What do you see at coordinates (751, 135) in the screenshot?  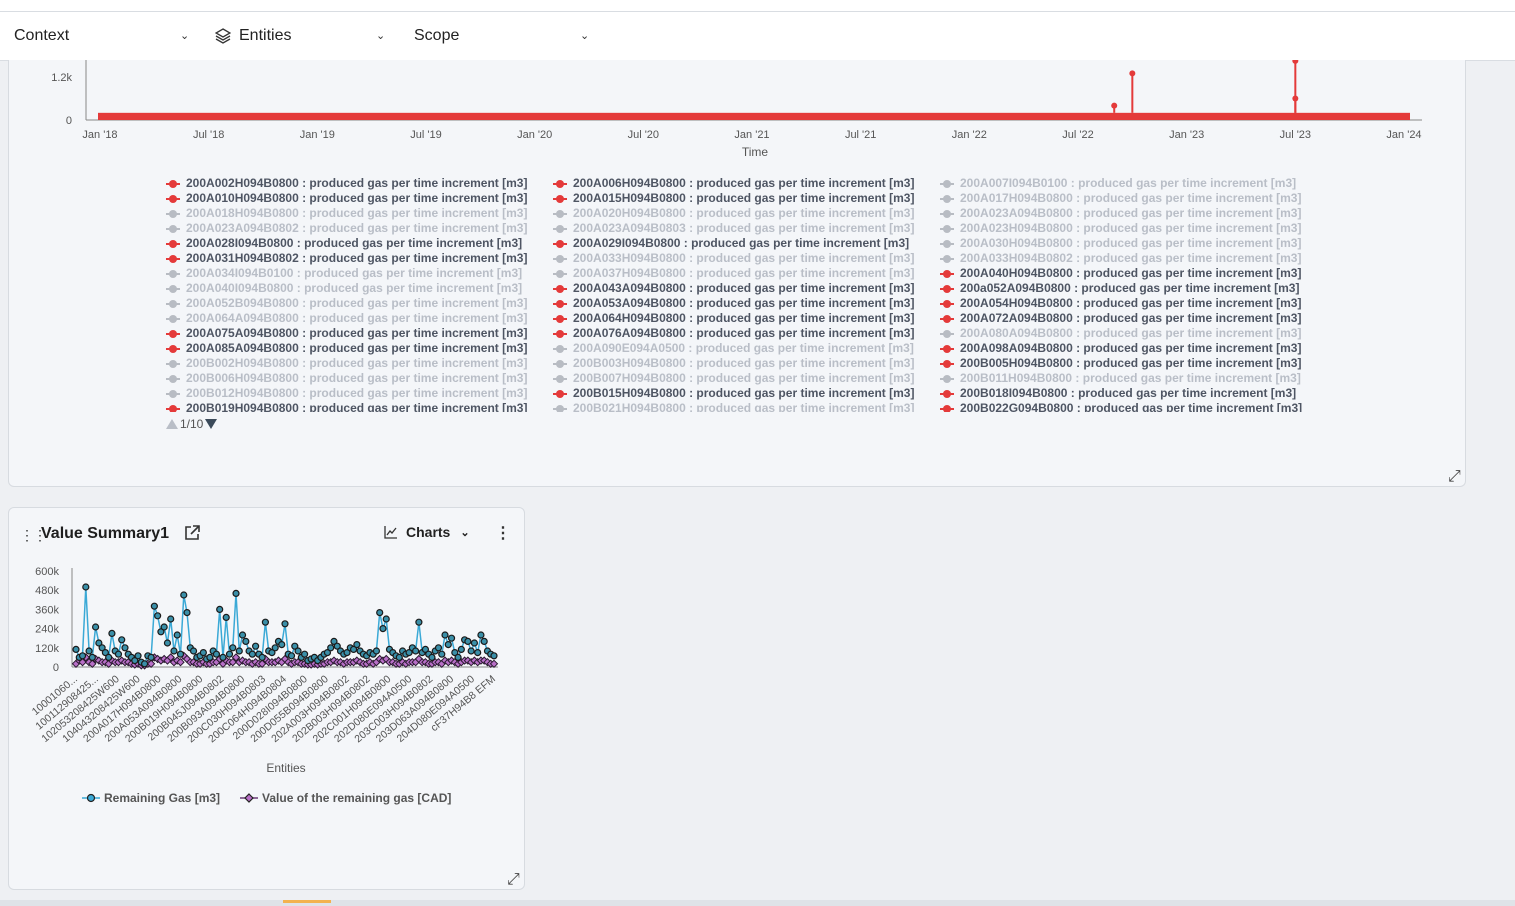 I see `x-tick-label: Jan '21` at bounding box center [751, 135].